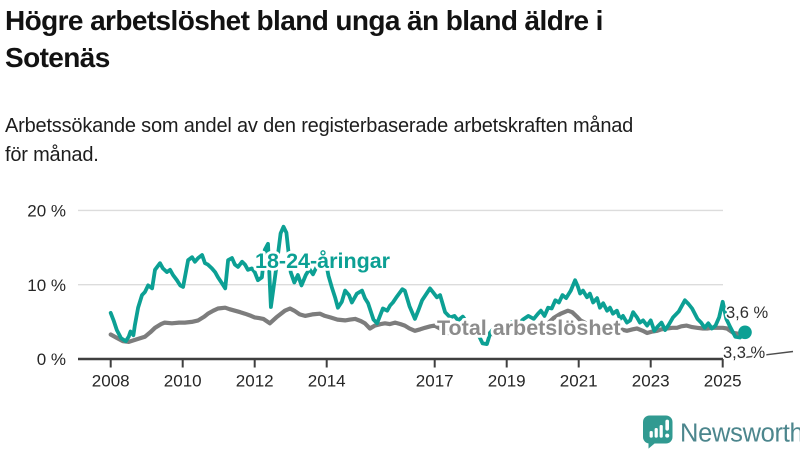 The height and width of the screenshot is (450, 800). Describe the element at coordinates (747, 313) in the screenshot. I see `end-value-label-youth: 3,6 %` at that location.